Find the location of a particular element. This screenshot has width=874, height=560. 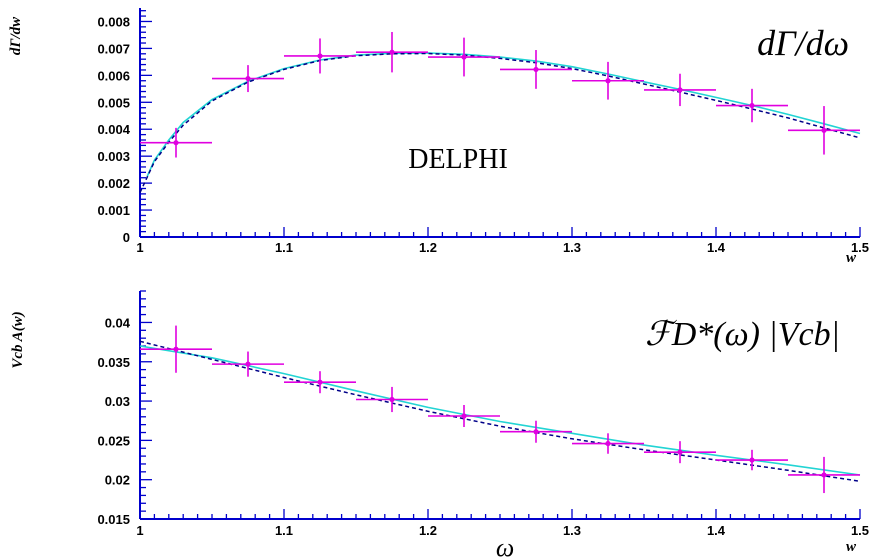

form-factor-x-tick-label: 1.5 is located at coordinates (860, 530).